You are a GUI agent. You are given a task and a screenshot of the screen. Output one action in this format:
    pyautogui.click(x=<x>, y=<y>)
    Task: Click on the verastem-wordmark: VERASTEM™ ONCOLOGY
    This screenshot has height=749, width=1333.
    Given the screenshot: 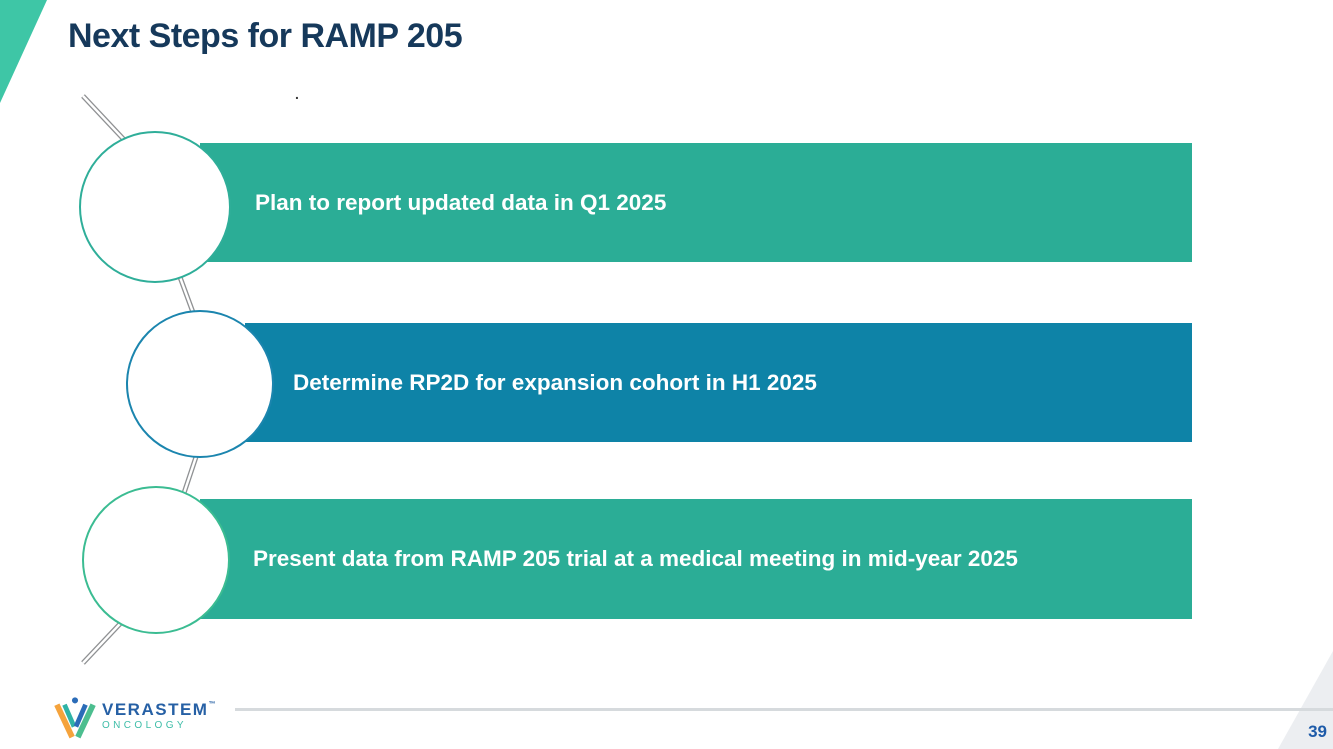 What is the action you would take?
    pyautogui.click(x=159, y=716)
    